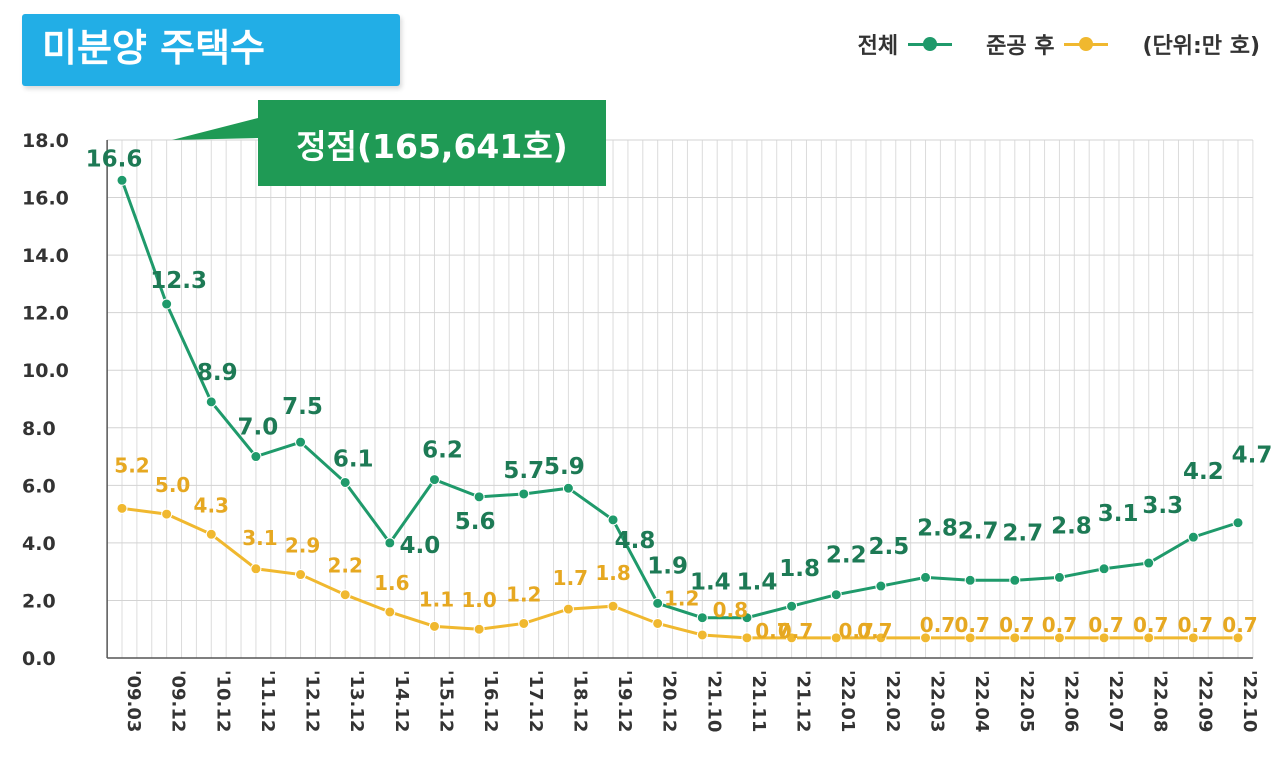 The height and width of the screenshot is (762, 1280). What do you see at coordinates (937, 528) in the screenshot?
I see `data-label-total: 2.8` at bounding box center [937, 528].